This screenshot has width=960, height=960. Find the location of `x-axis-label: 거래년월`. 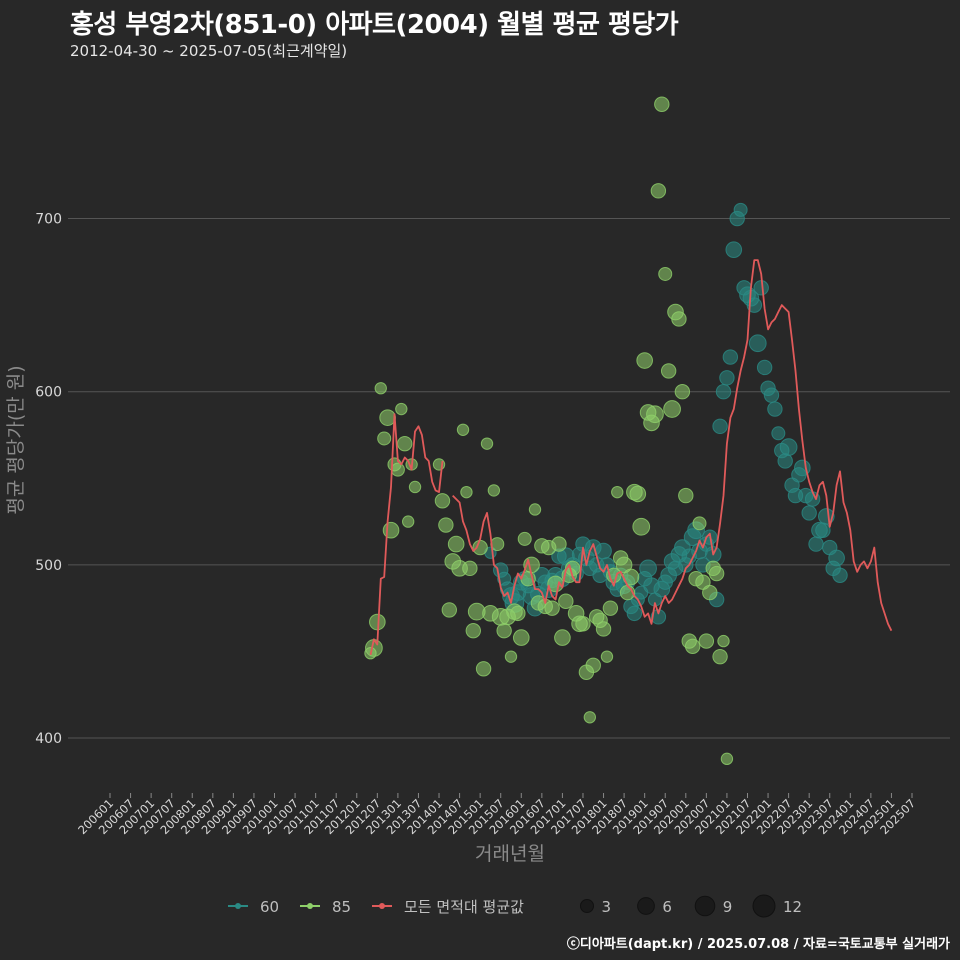

x-axis-label: 거래년월 is located at coordinates (510, 854).